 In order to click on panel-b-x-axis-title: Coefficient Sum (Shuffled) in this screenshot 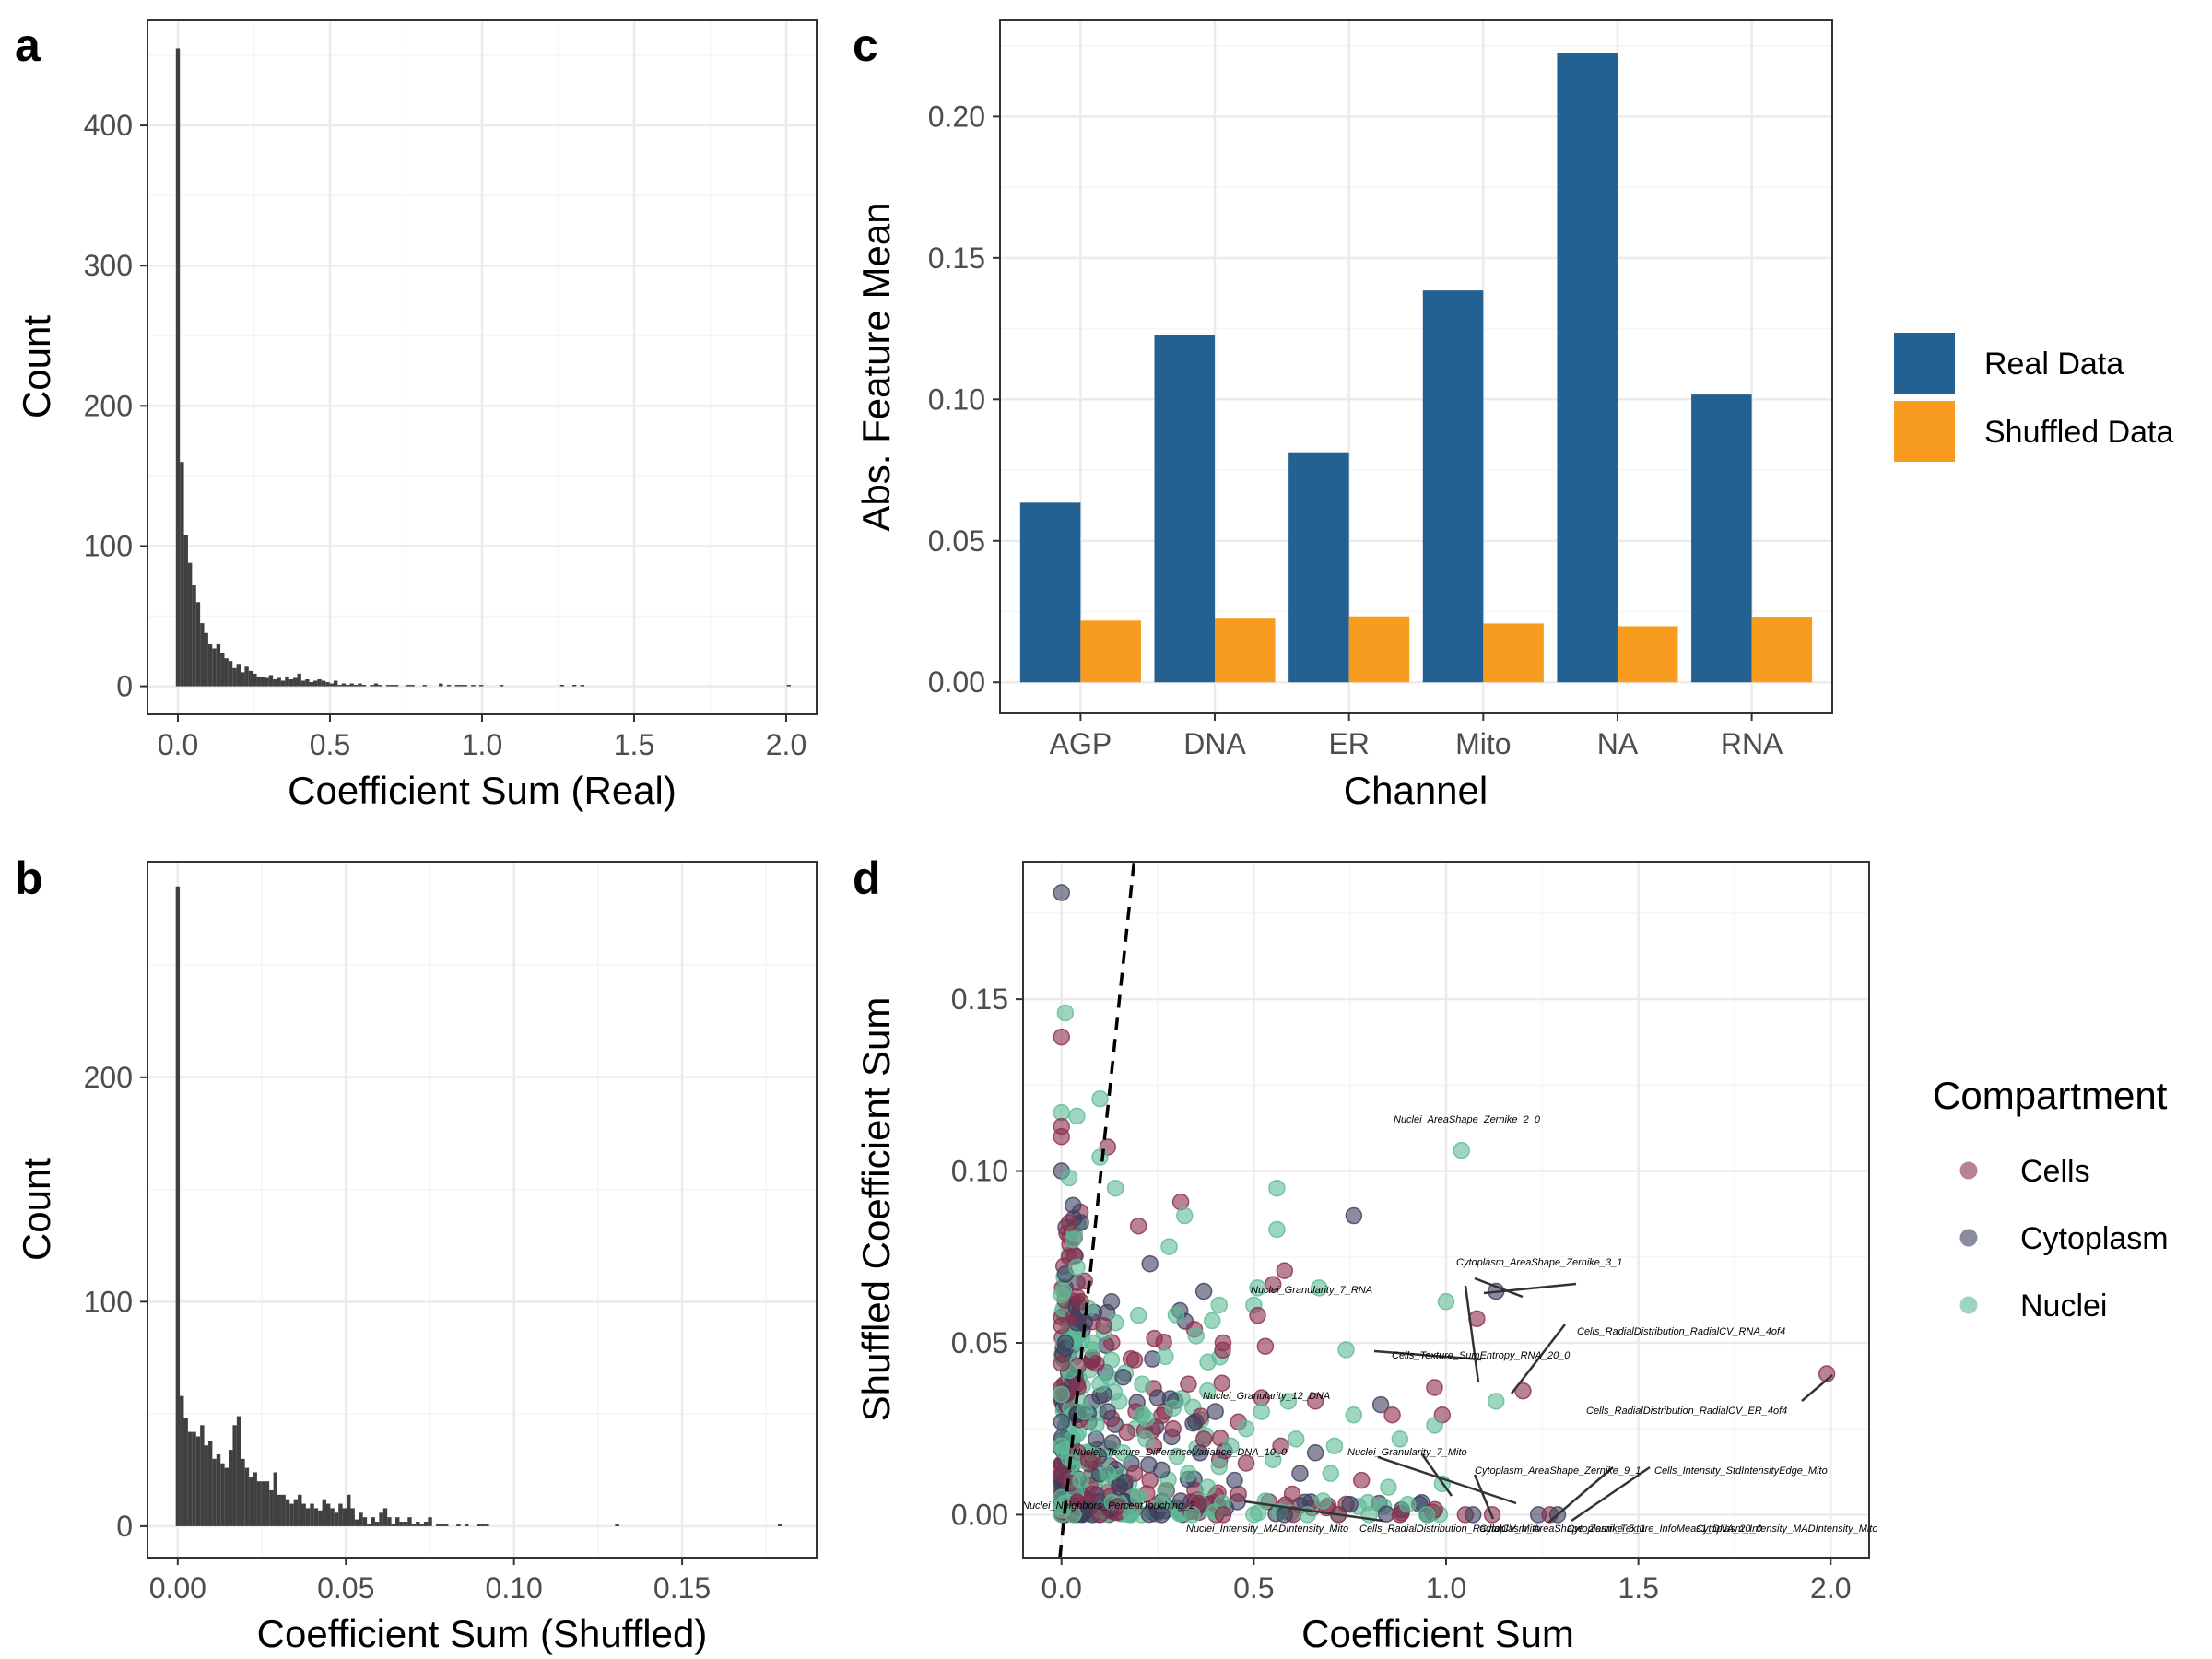, I will do `click(482, 1633)`.